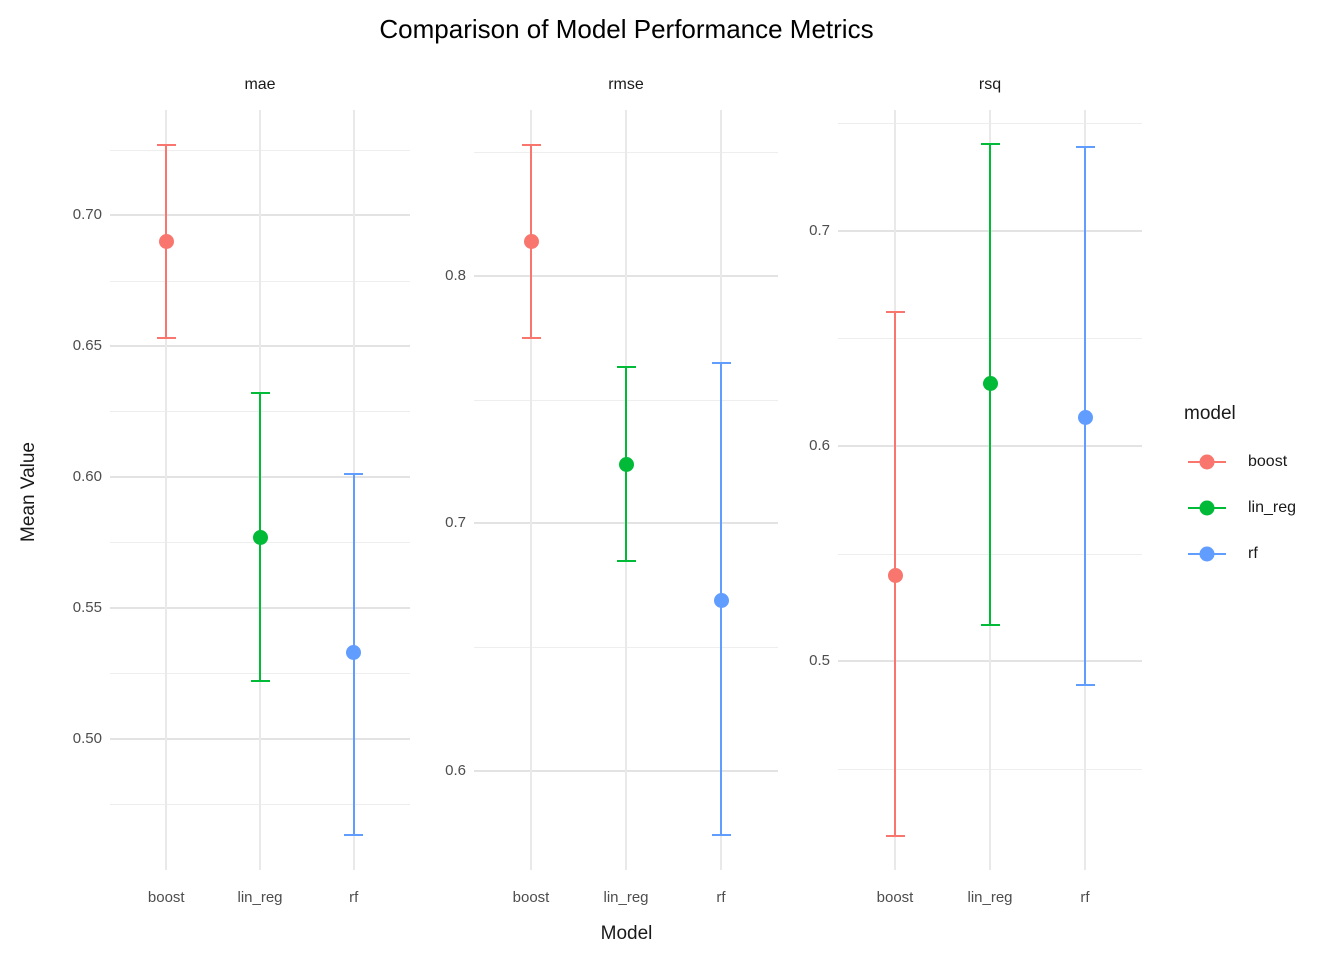 The height and width of the screenshot is (960, 1344). Describe the element at coordinates (626, 29) in the screenshot. I see `chart-title: Comparison of Model Performance Metrics` at that location.